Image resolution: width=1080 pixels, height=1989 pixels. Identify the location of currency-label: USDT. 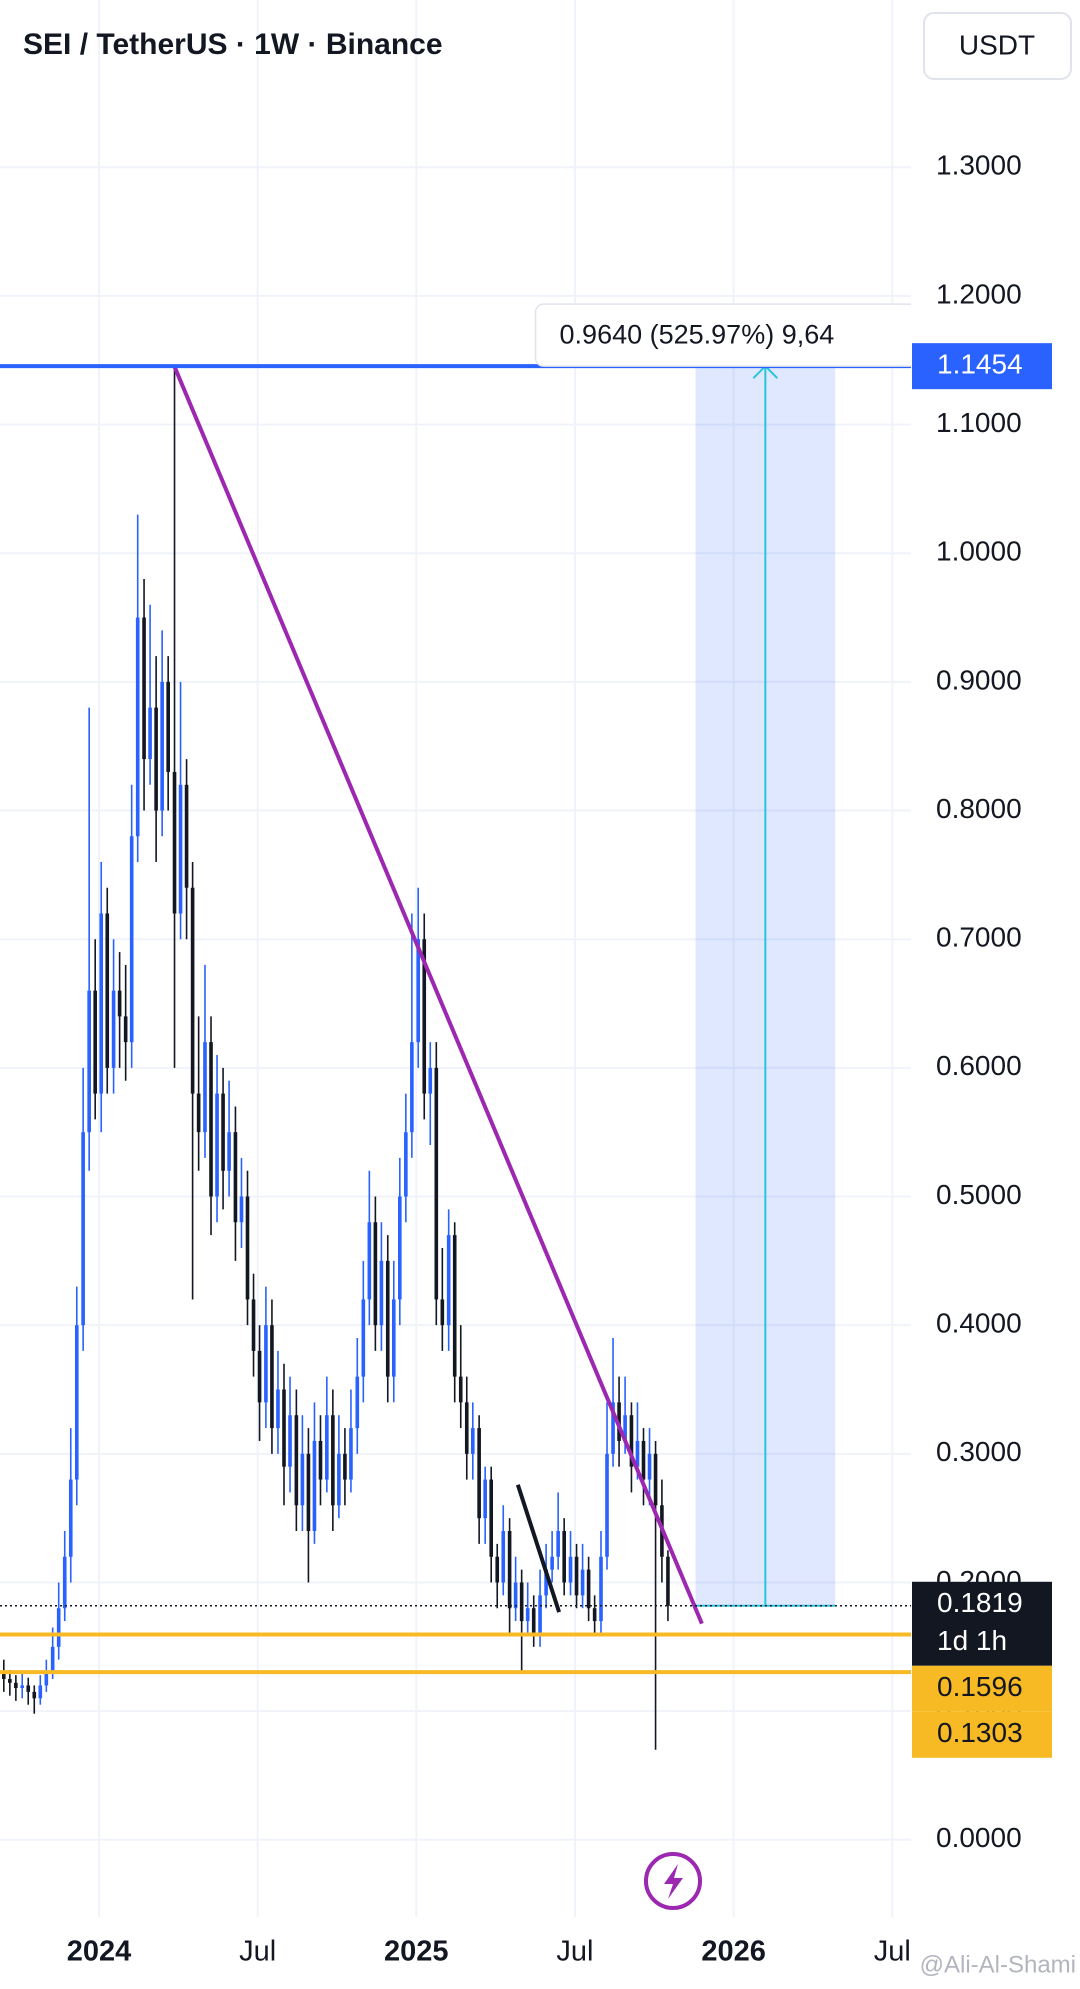
(997, 44).